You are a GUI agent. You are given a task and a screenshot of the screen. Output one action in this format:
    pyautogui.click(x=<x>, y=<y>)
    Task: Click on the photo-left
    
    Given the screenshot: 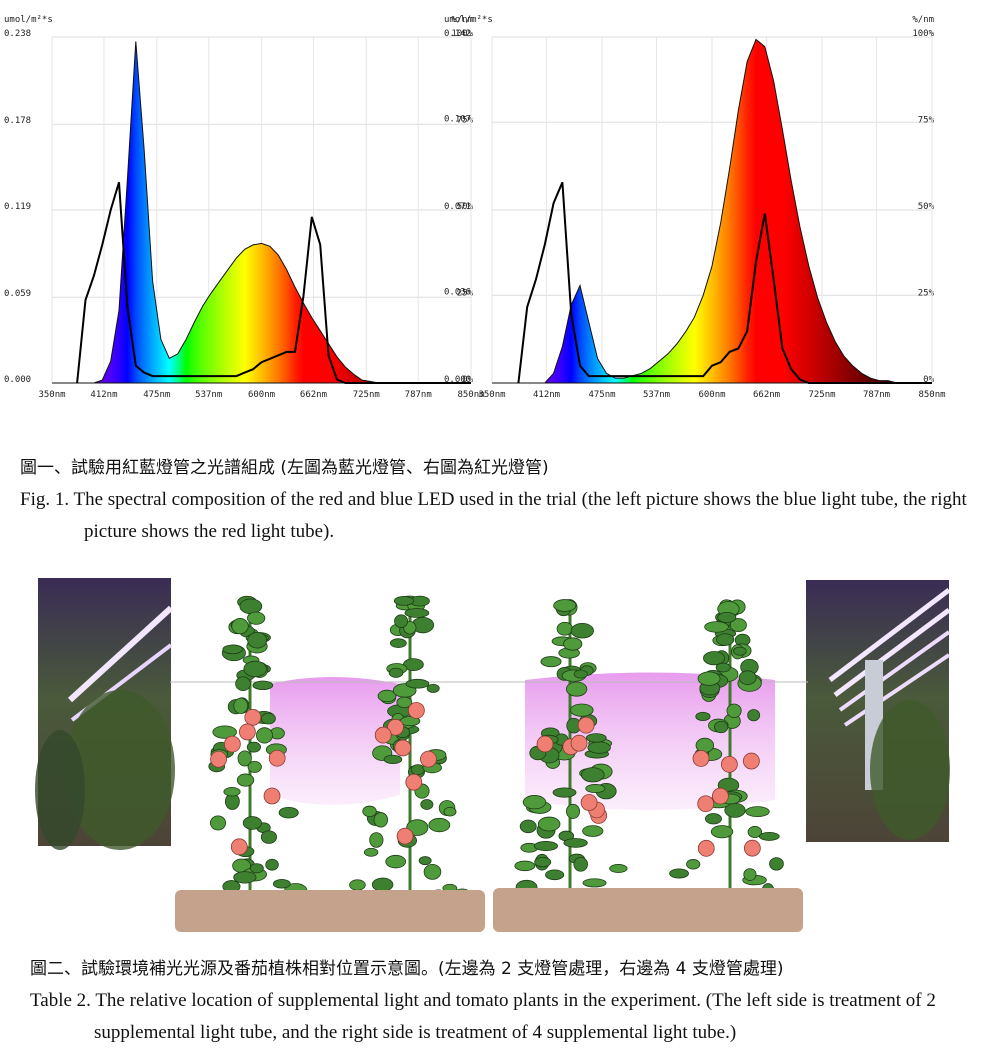 What is the action you would take?
    pyautogui.click(x=105, y=714)
    